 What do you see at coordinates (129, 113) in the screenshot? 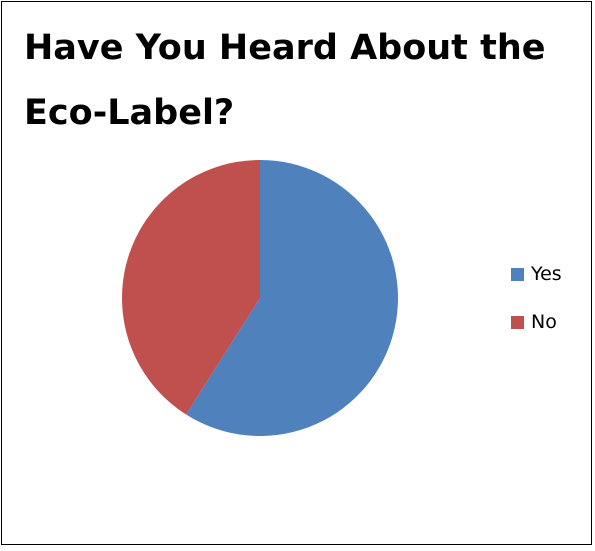
I see `chart-title-line-2: Eco-Label?` at bounding box center [129, 113].